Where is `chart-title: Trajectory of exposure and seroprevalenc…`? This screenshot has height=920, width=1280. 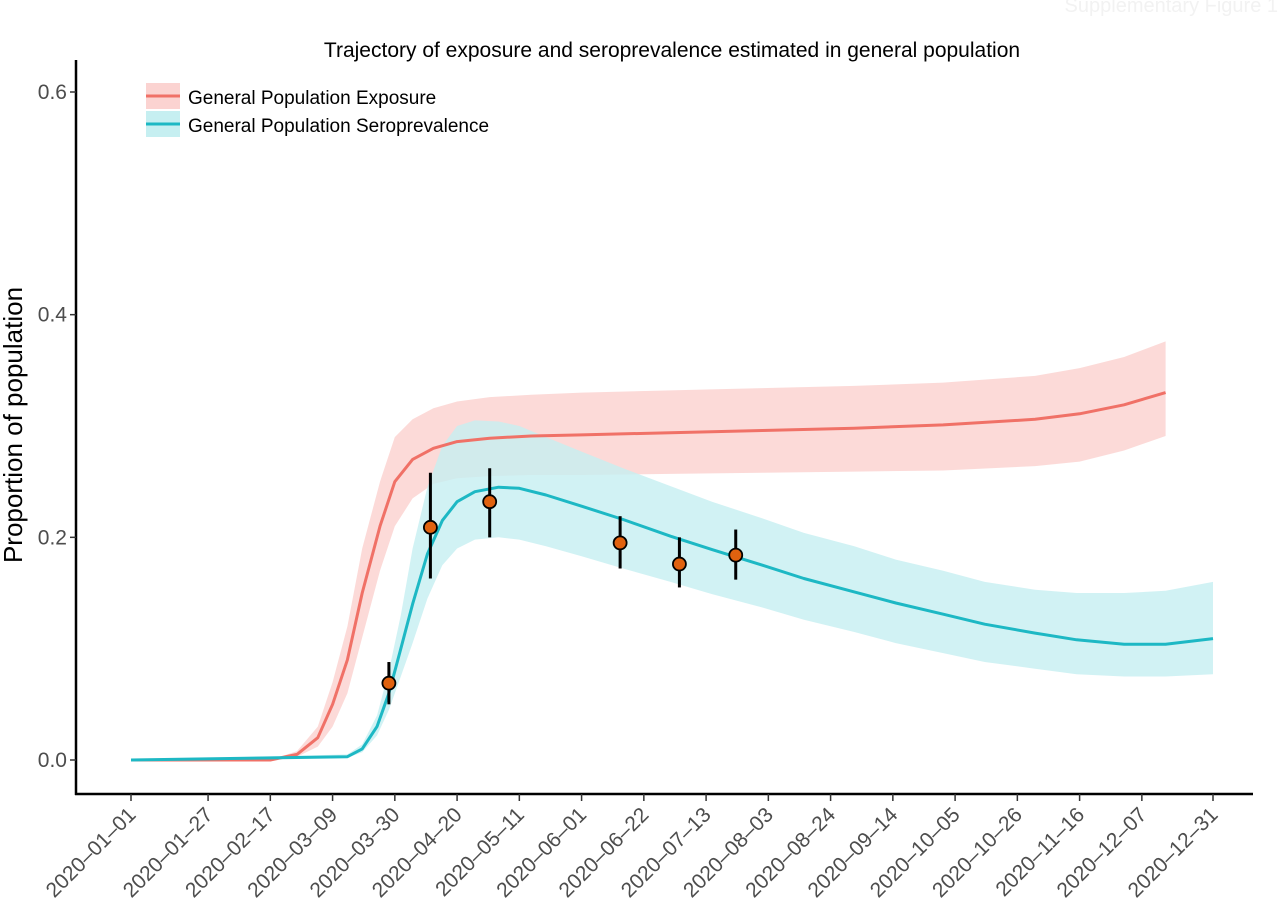 chart-title: Trajectory of exposure and seroprevalenc… is located at coordinates (672, 50).